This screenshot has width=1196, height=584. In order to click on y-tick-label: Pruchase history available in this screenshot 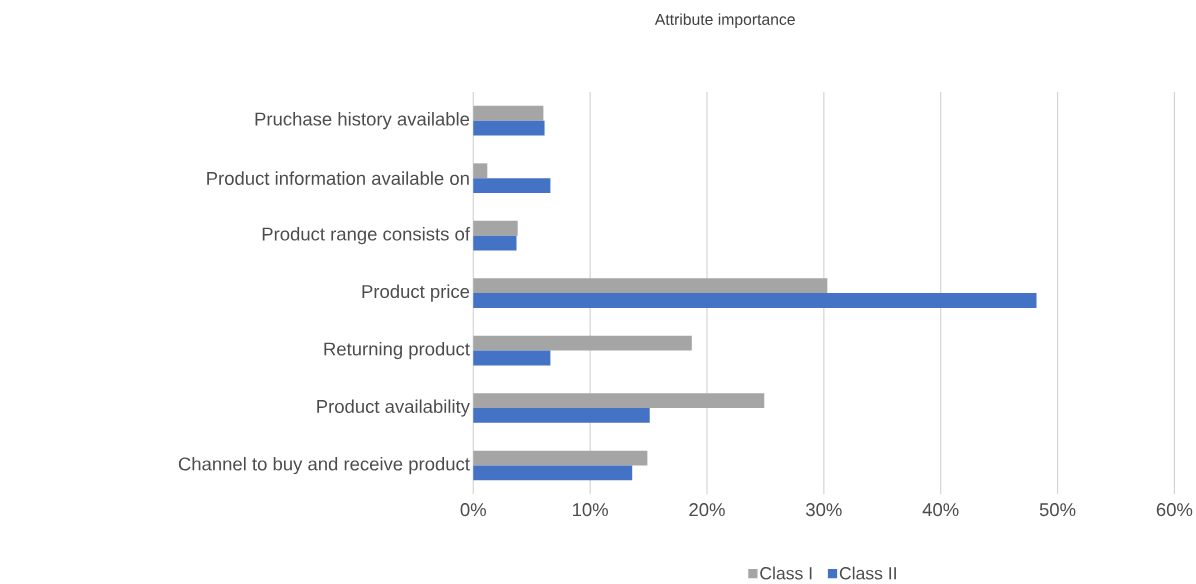, I will do `click(362, 120)`.